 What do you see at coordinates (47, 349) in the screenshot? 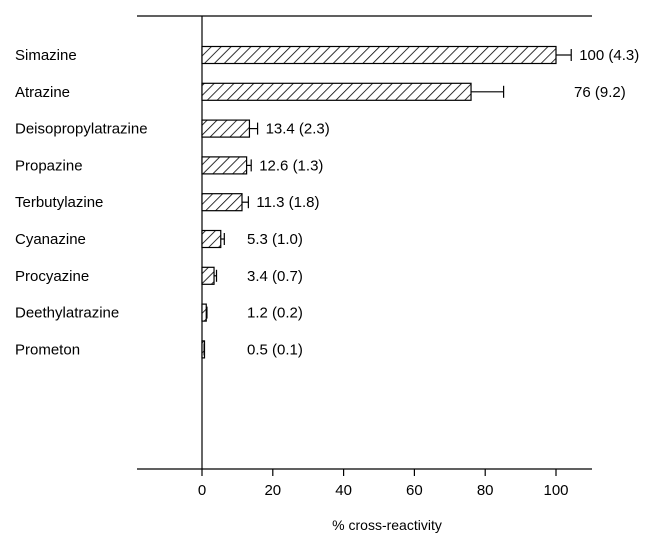
I see `category-label: Prometon` at bounding box center [47, 349].